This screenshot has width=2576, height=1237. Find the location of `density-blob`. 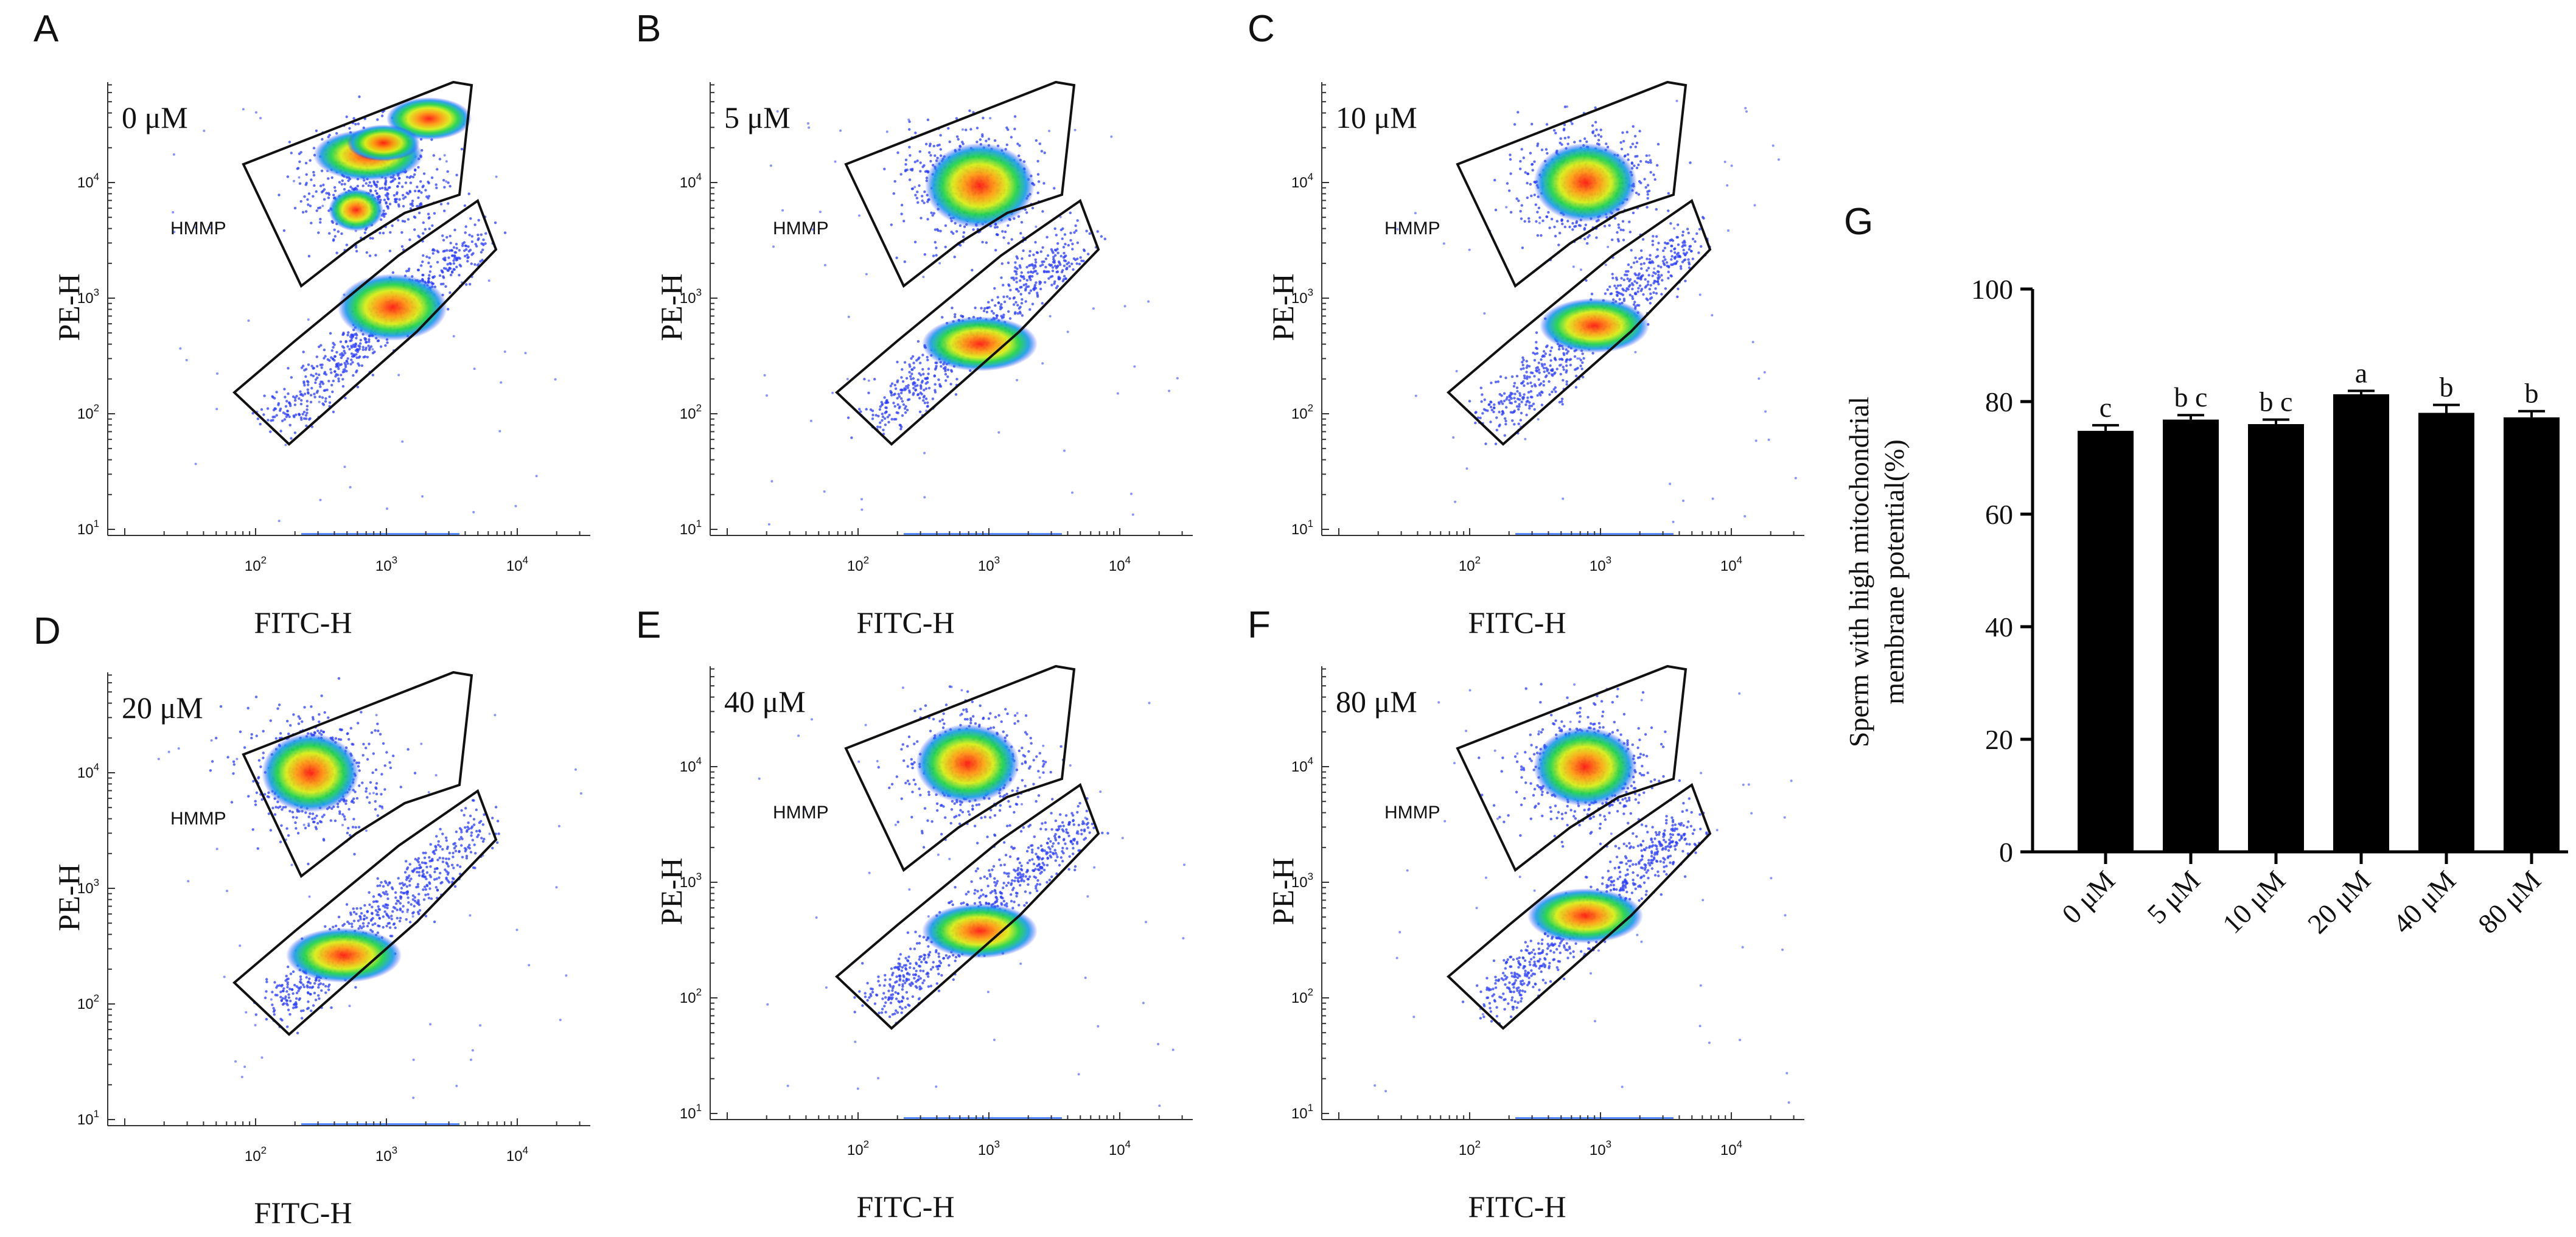

density-blob is located at coordinates (383, 143).